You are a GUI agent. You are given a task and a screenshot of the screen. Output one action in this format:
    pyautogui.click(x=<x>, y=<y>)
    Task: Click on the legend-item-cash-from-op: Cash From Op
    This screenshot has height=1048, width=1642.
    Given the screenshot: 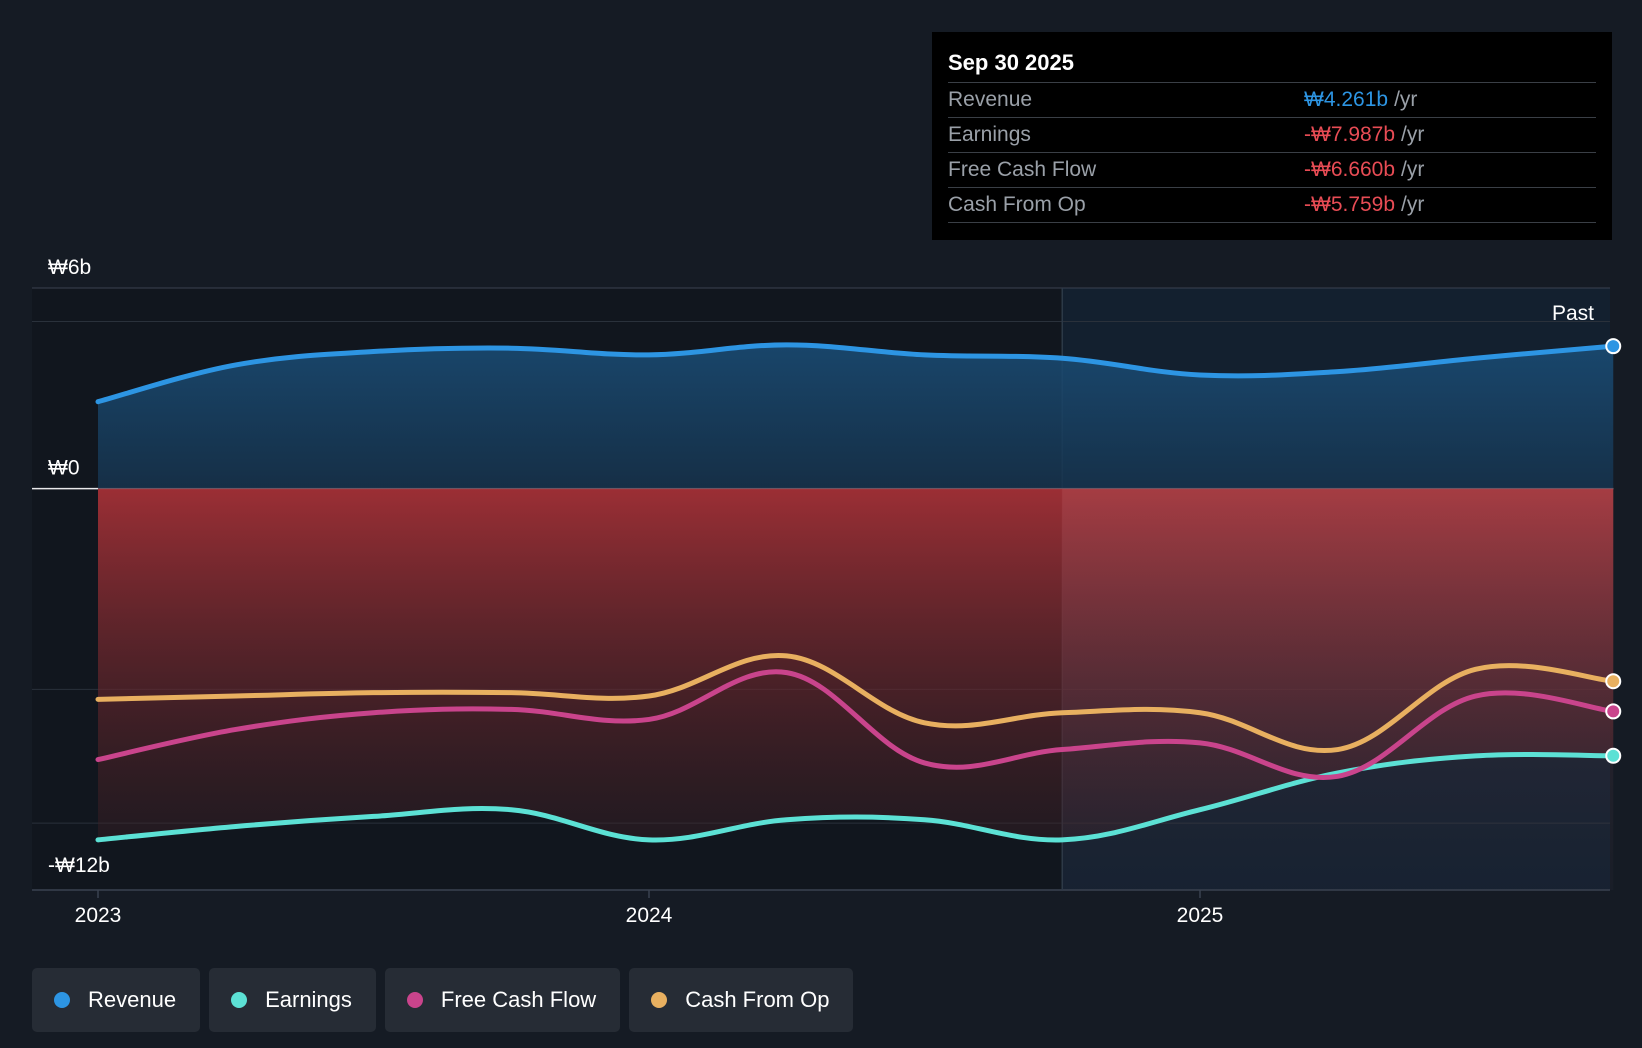 What is the action you would take?
    pyautogui.click(x=741, y=1000)
    